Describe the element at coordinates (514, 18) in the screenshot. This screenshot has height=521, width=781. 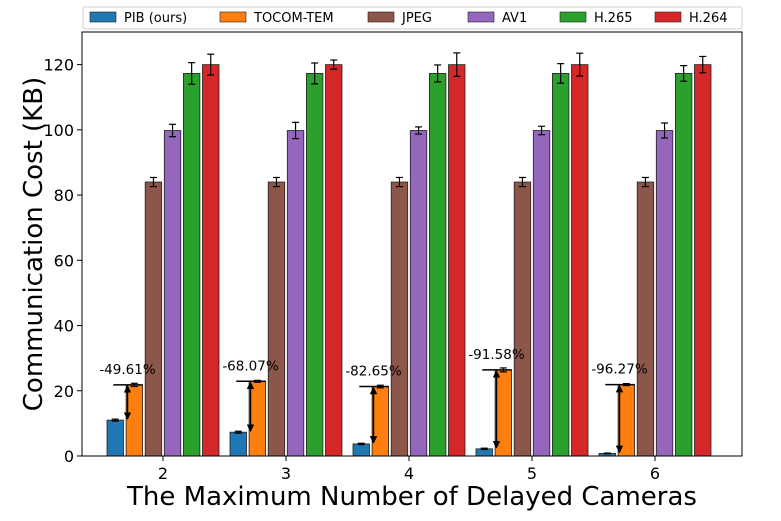
I see `legend-label: AV1` at that location.